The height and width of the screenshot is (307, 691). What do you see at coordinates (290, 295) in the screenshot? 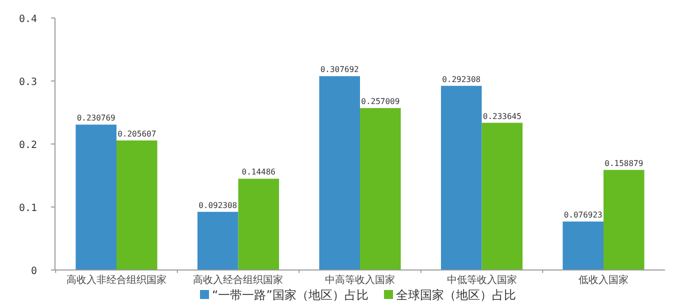
I see `legend-label: “一带一路”国家（地区）占比` at bounding box center [290, 295].